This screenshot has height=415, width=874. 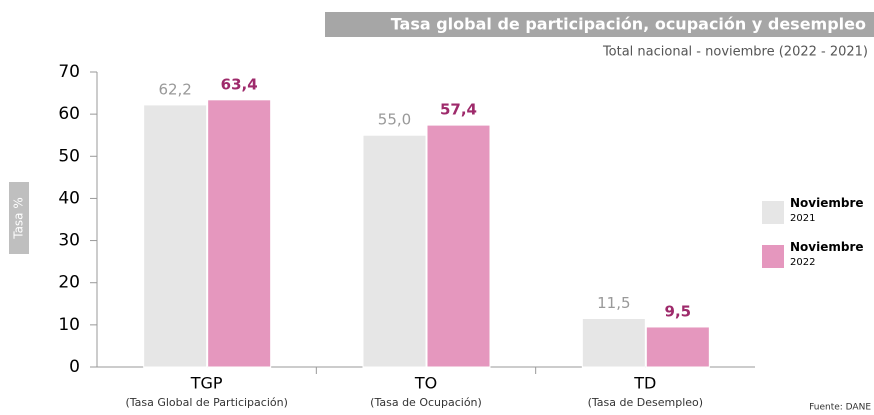 What do you see at coordinates (678, 311) in the screenshot?
I see `value-label: 9,5` at bounding box center [678, 311].